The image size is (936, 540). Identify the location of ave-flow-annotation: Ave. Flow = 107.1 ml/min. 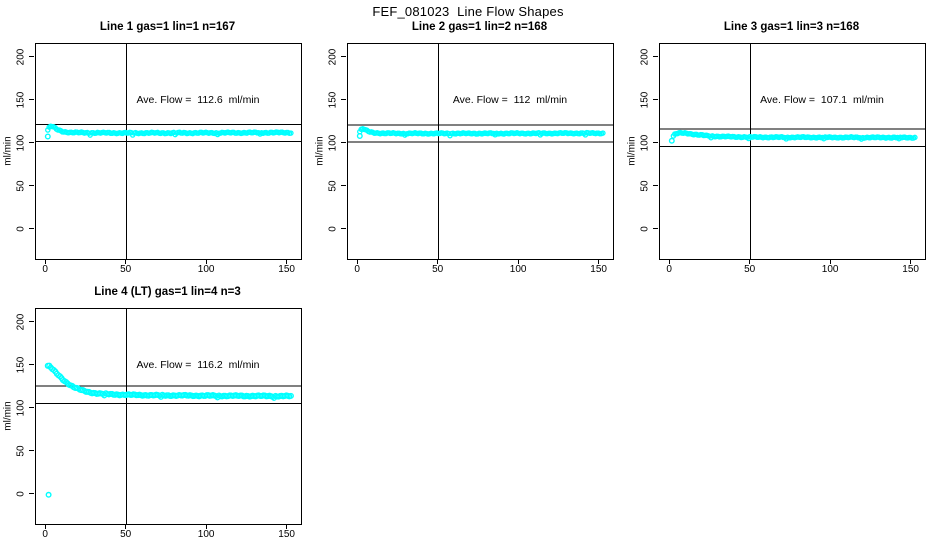
(822, 100).